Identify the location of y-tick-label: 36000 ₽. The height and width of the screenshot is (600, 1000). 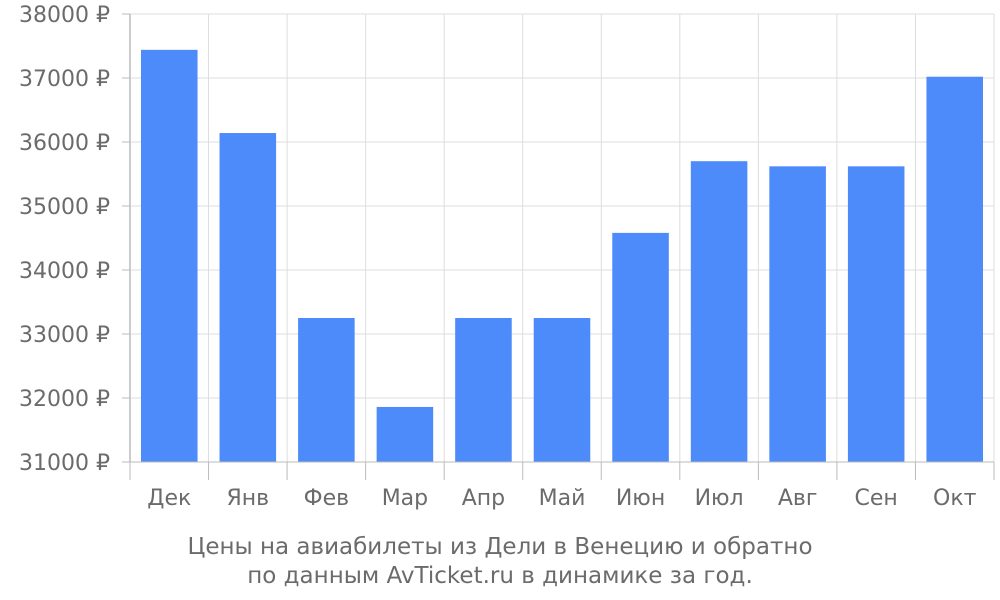
(64, 143).